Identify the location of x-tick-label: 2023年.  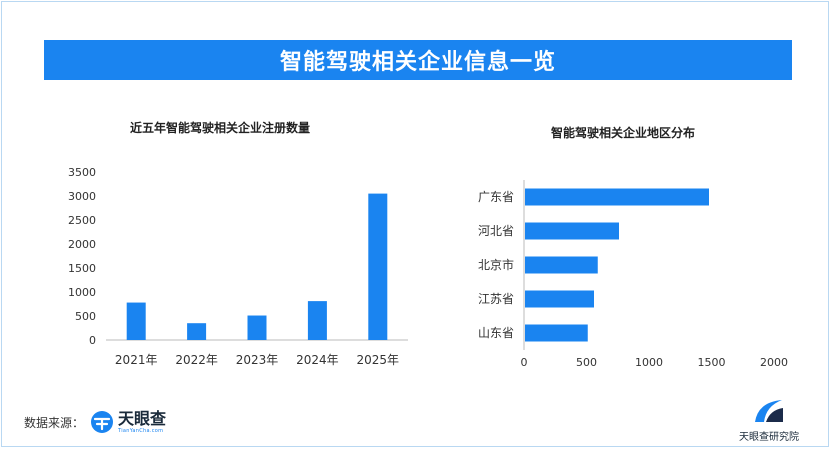
(257, 360).